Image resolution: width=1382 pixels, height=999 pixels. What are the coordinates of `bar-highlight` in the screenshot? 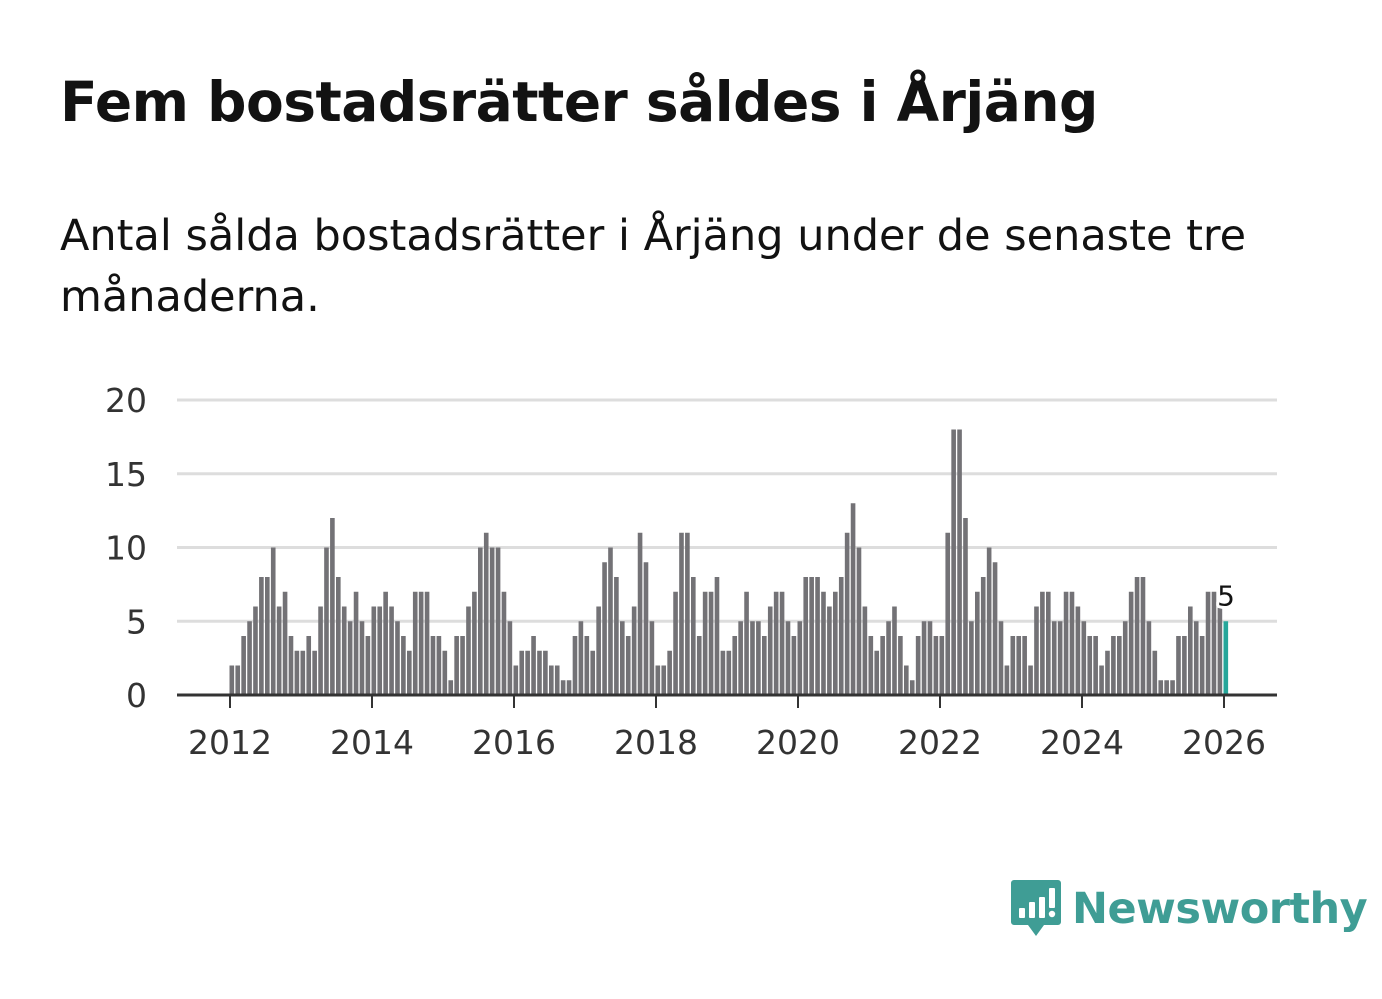 It's located at (1226, 658).